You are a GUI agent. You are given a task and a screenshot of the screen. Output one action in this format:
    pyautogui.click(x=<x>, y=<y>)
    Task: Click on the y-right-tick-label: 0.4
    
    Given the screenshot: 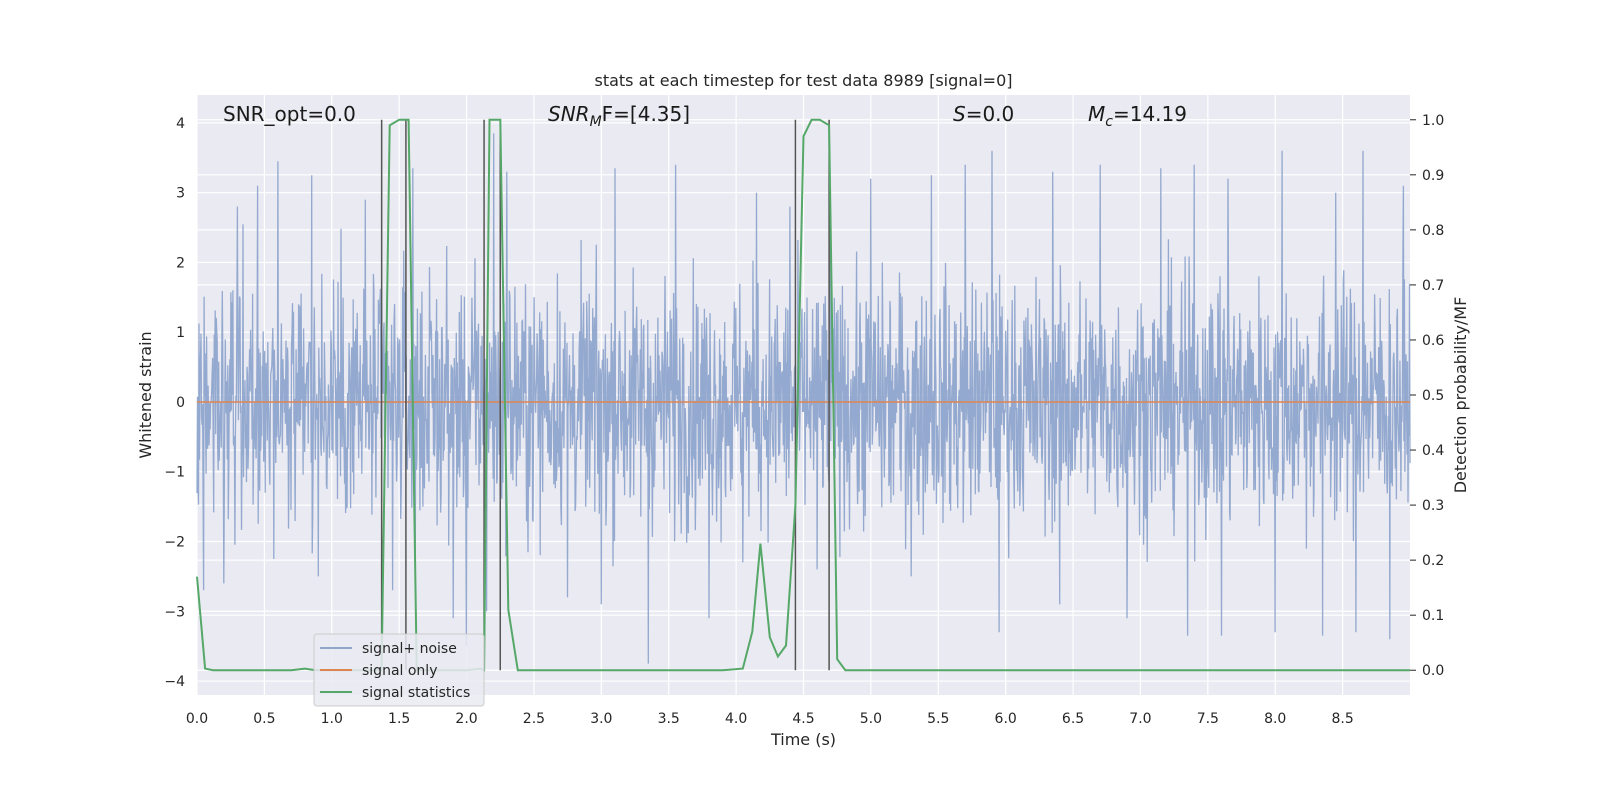 What is the action you would take?
    pyautogui.click(x=1433, y=451)
    